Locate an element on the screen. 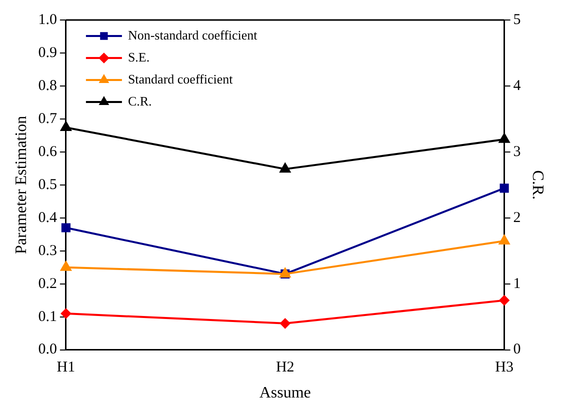 The width and height of the screenshot is (565, 415). x-tick-label: H1 is located at coordinates (66, 368).